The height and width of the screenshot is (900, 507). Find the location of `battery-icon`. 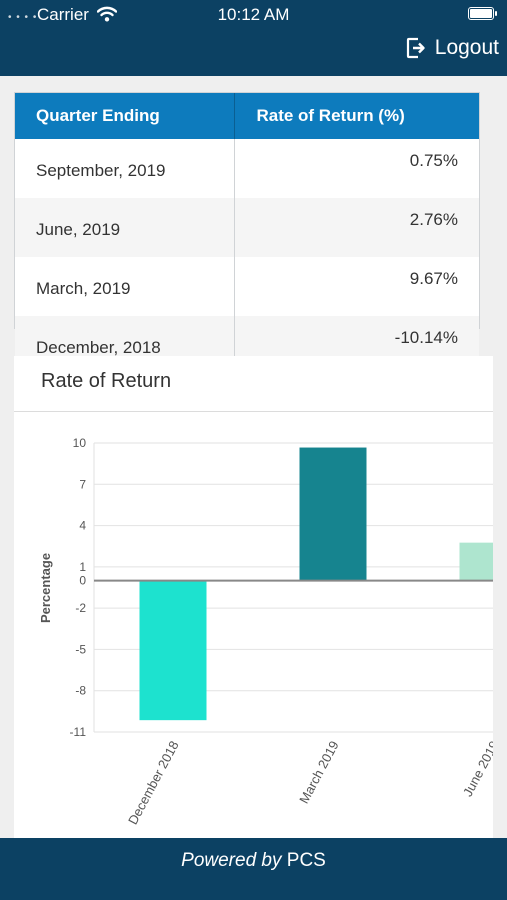

battery-icon is located at coordinates (481, 13).